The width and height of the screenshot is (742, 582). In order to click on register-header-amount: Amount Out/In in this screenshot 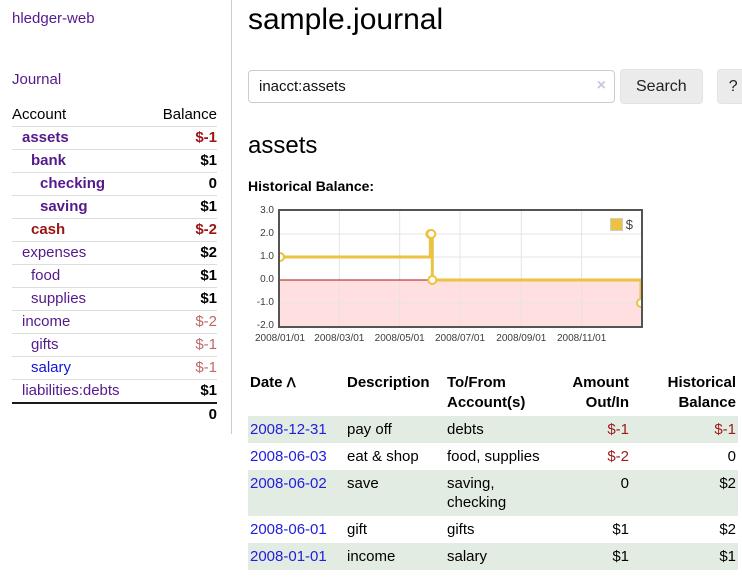, I will do `click(600, 392)`.